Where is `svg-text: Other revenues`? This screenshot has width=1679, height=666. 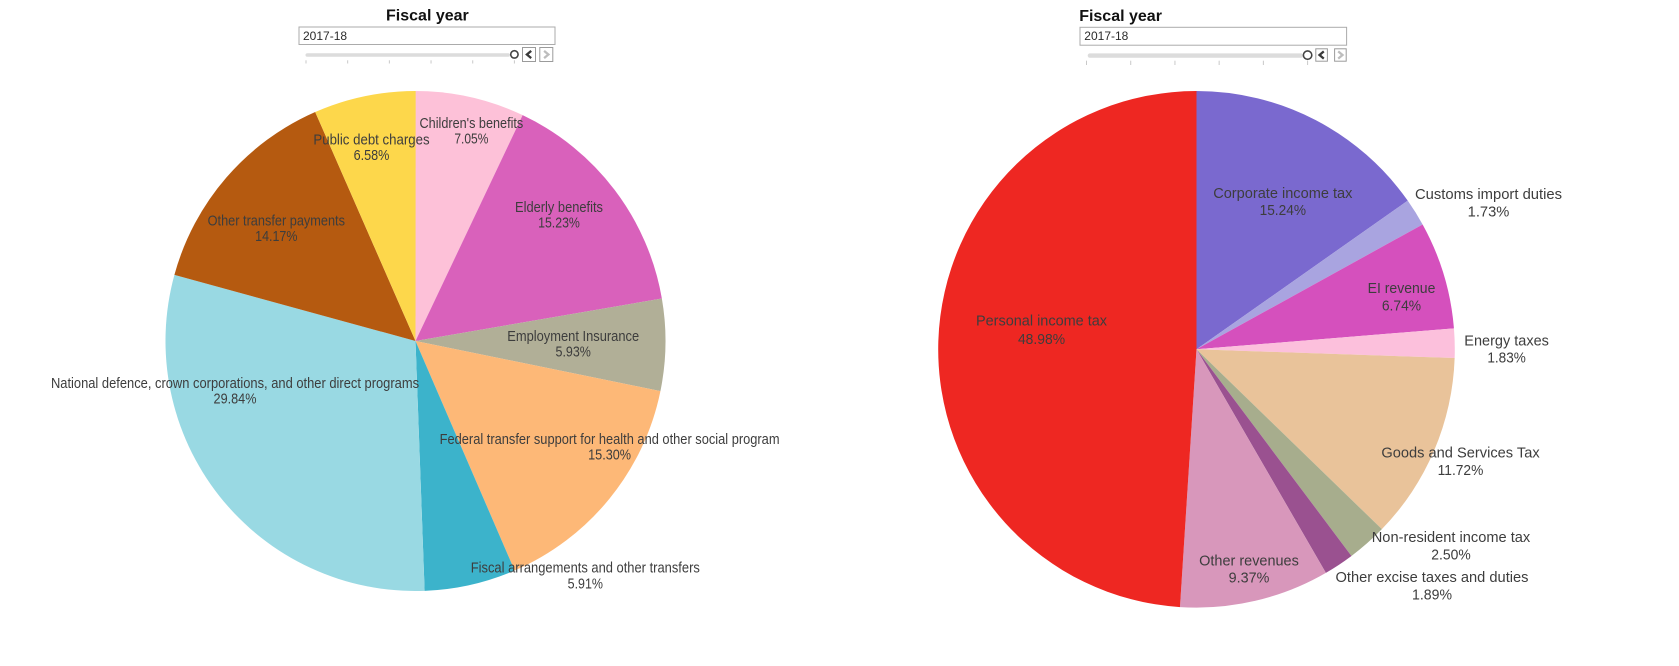 svg-text: Other revenues is located at coordinates (1249, 561).